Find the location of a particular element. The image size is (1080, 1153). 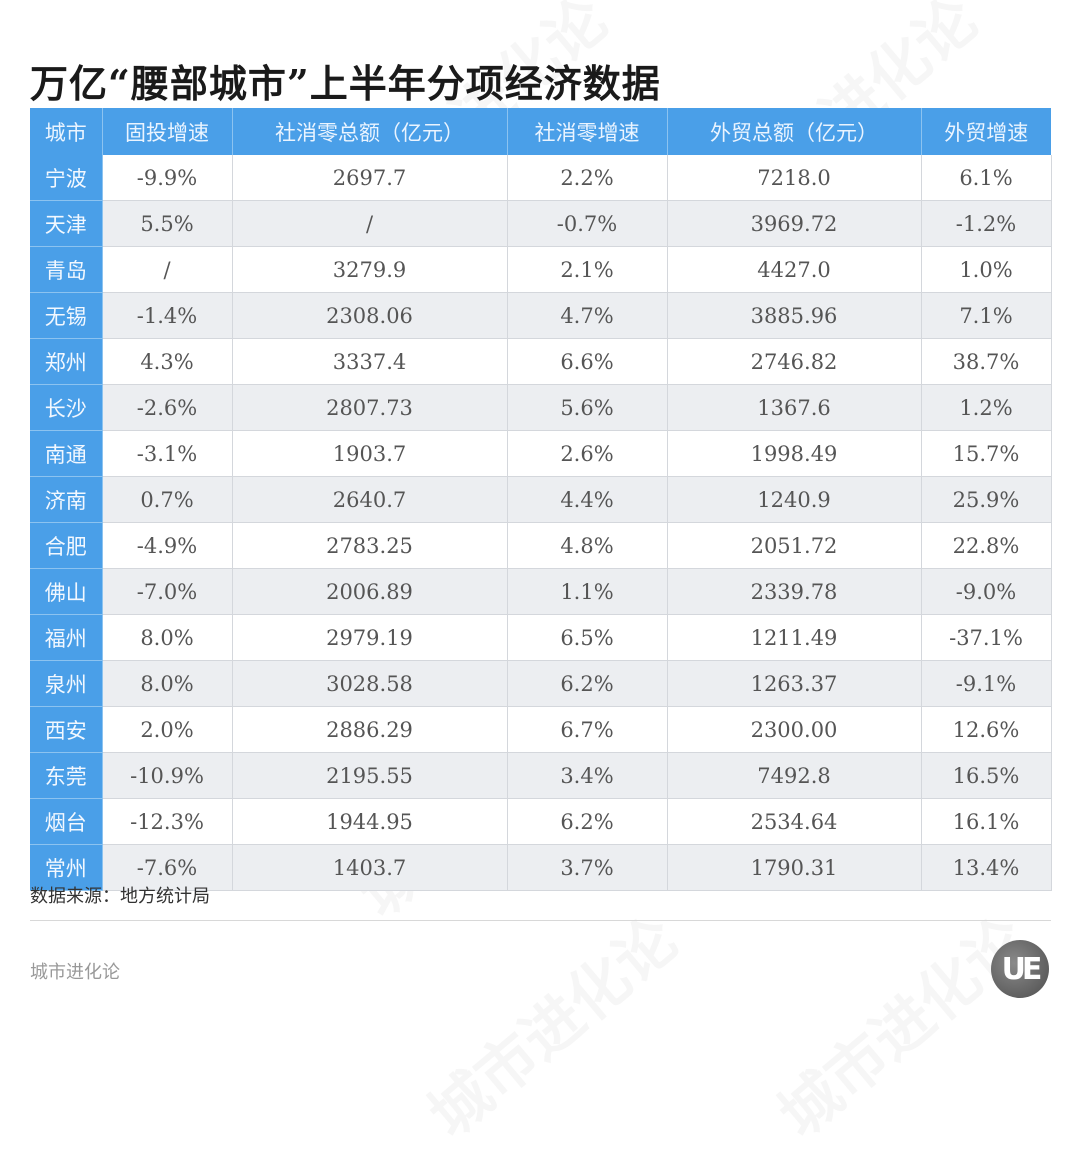

cell-foreign-trade-growth: 16.1% is located at coordinates (986, 821).